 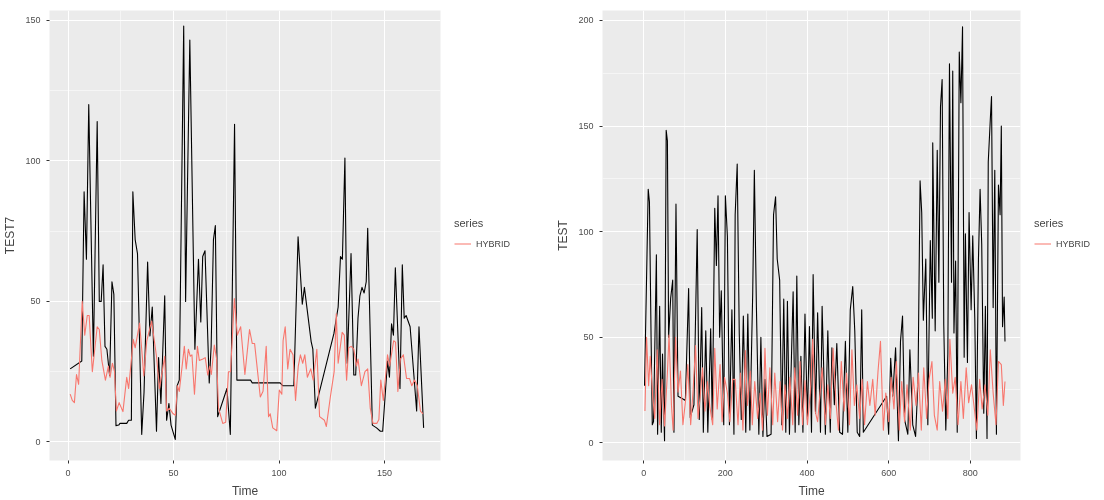 I want to click on y-axis-title: TEST, so click(x=563, y=235).